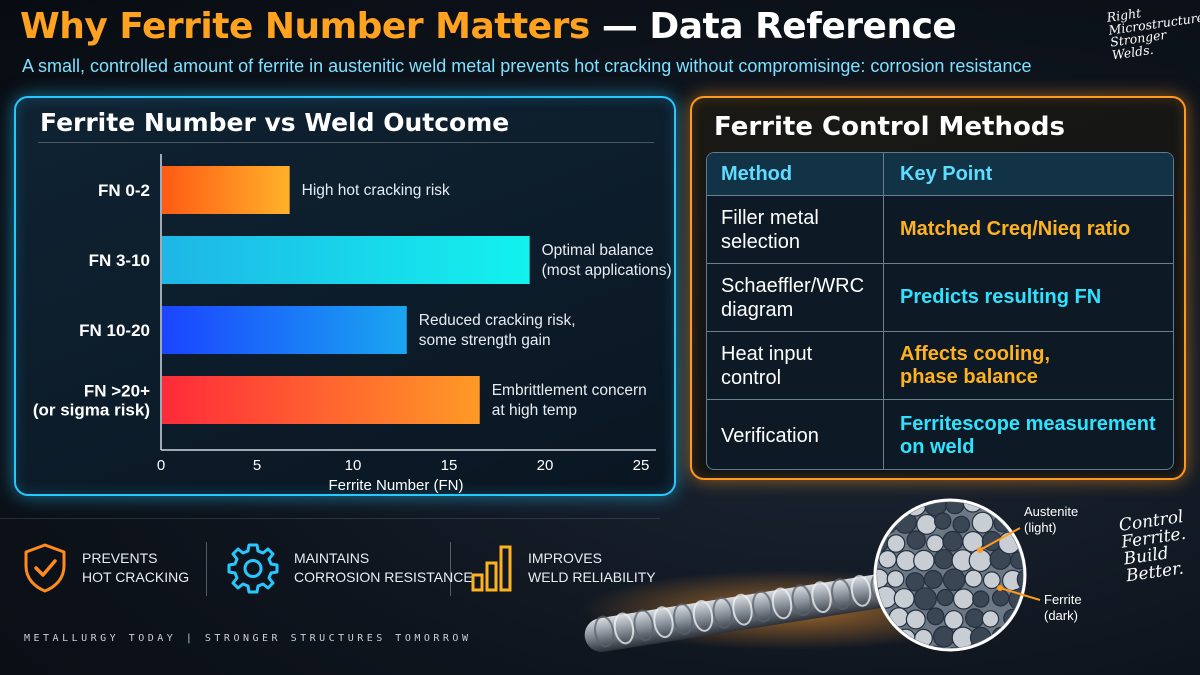 This screenshot has height=675, width=1200. I want to click on method-cell: Schaeffler/WRC diagram, so click(795, 297).